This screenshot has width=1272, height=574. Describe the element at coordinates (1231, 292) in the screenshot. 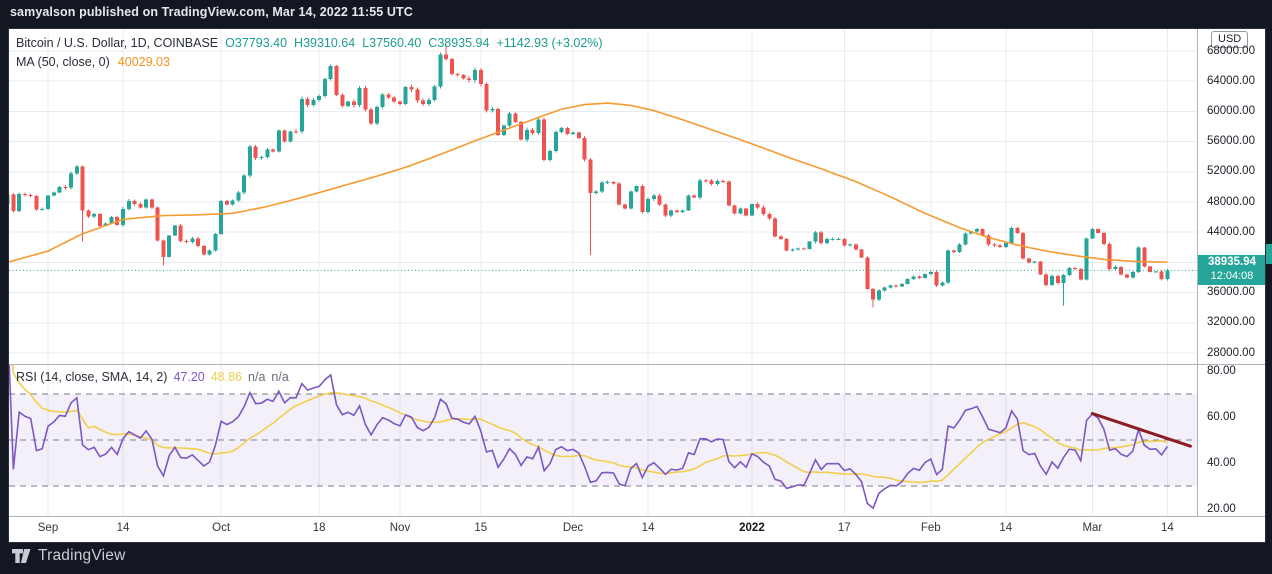

I see `price-axis-label: 36000.00` at that location.